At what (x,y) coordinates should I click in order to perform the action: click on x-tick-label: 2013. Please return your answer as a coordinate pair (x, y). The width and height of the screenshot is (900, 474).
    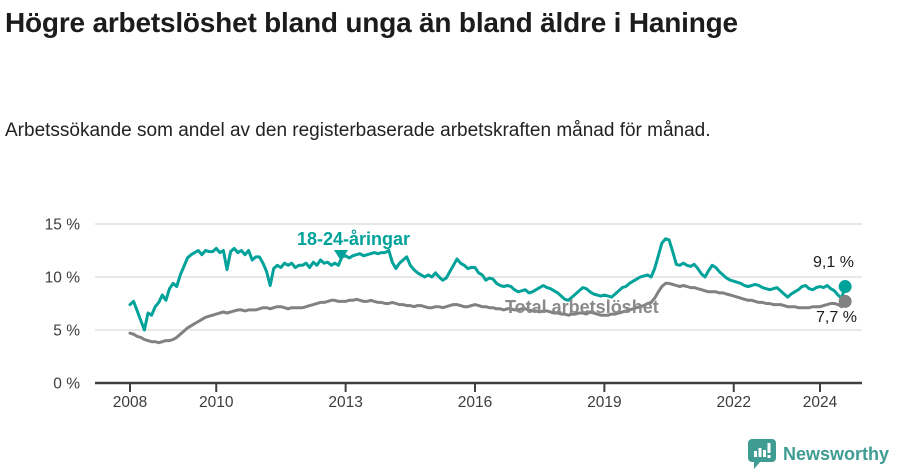
    Looking at the image, I should click on (345, 402).